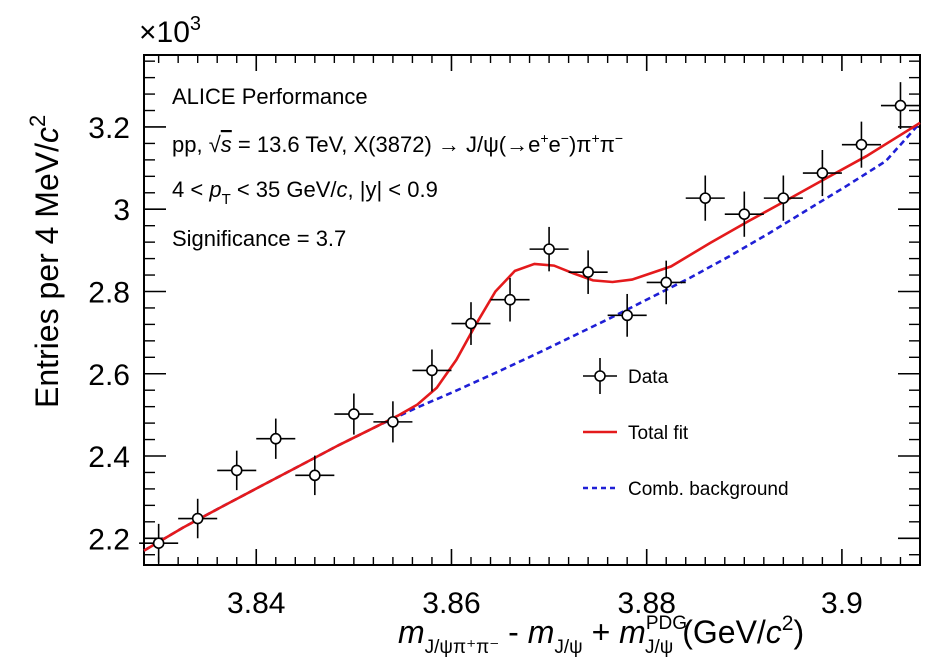  Describe the element at coordinates (109, 375) in the screenshot. I see `y-tick-label: 2.6` at that location.